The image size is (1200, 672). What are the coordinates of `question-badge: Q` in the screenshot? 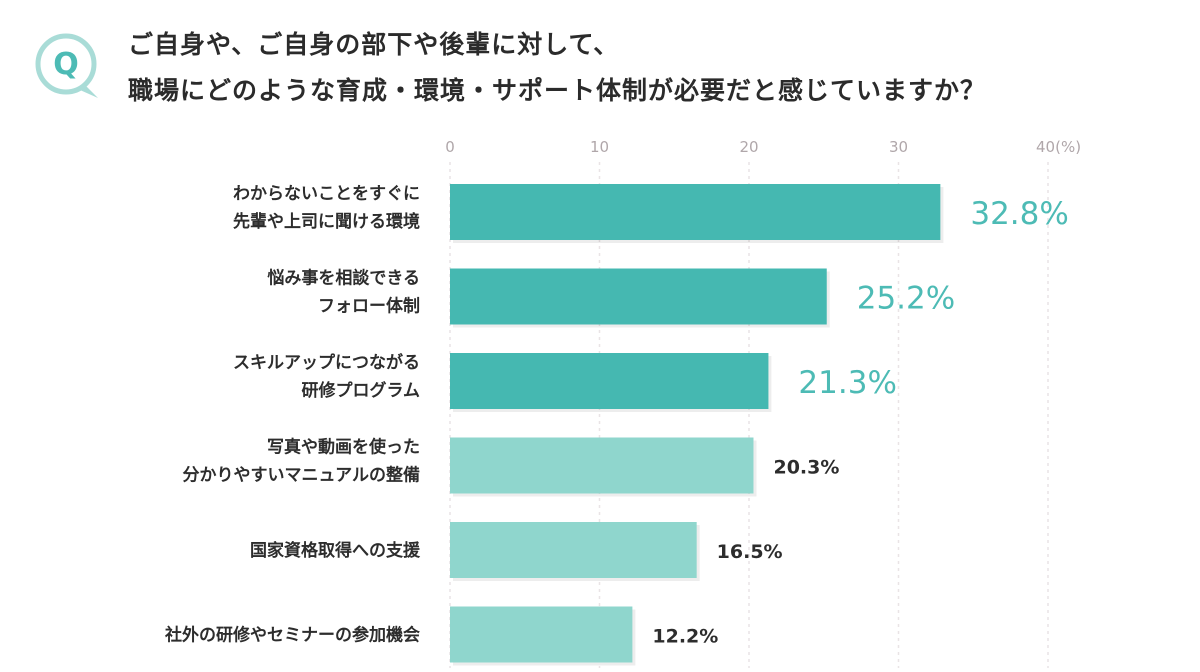 It's located at (66, 65).